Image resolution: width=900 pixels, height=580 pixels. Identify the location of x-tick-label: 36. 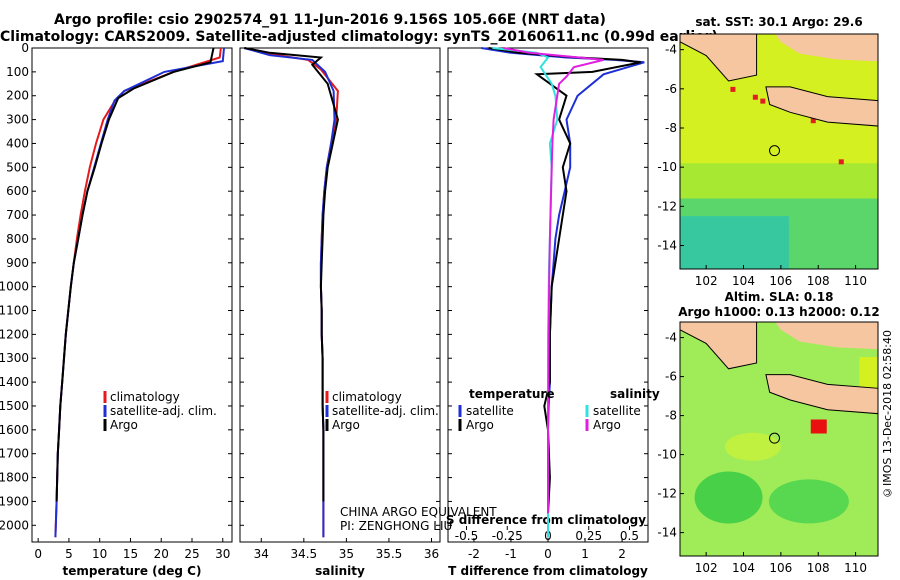
(431, 554).